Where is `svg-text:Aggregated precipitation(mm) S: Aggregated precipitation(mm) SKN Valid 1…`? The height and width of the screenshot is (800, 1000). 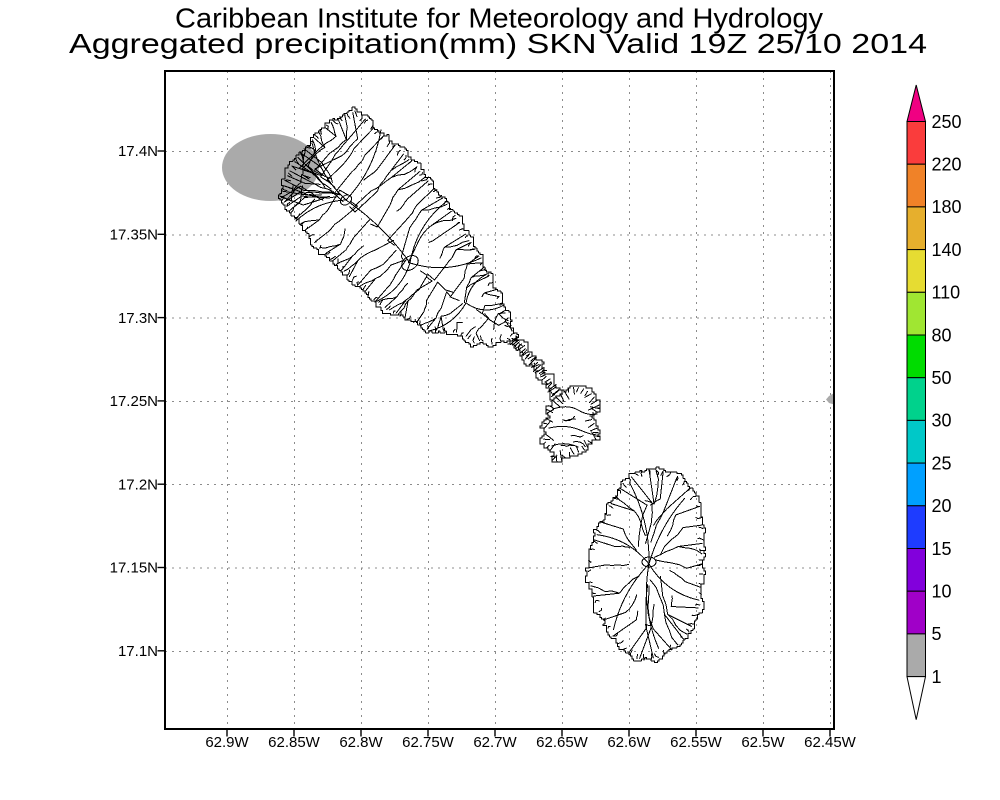 svg-text:Aggregated precipitation(mm) S: Aggregated precipitation(mm) SKN Valid 1… is located at coordinates (498, 43).